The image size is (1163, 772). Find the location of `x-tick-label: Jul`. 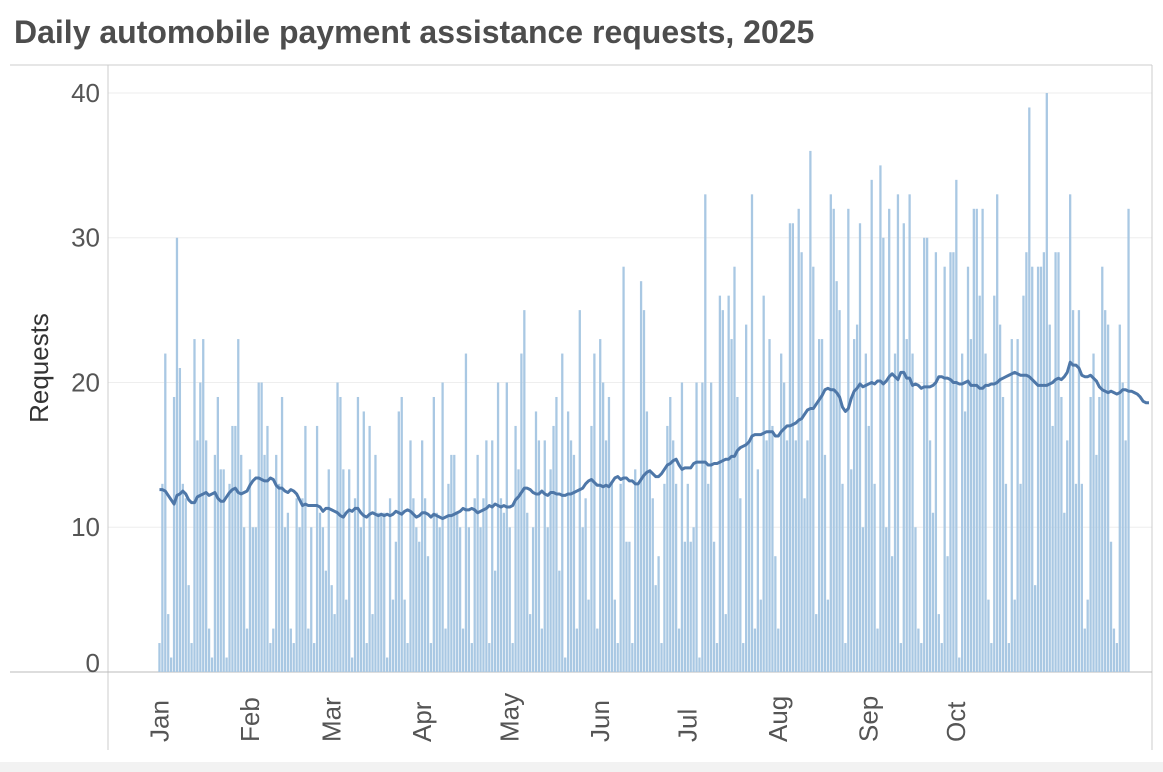

x-tick-label: Jul is located at coordinates (688, 725).